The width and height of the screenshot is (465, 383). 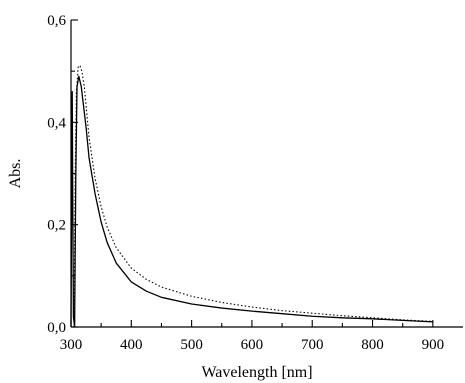 What do you see at coordinates (71, 345) in the screenshot?
I see `x-tick-label: 300` at bounding box center [71, 345].